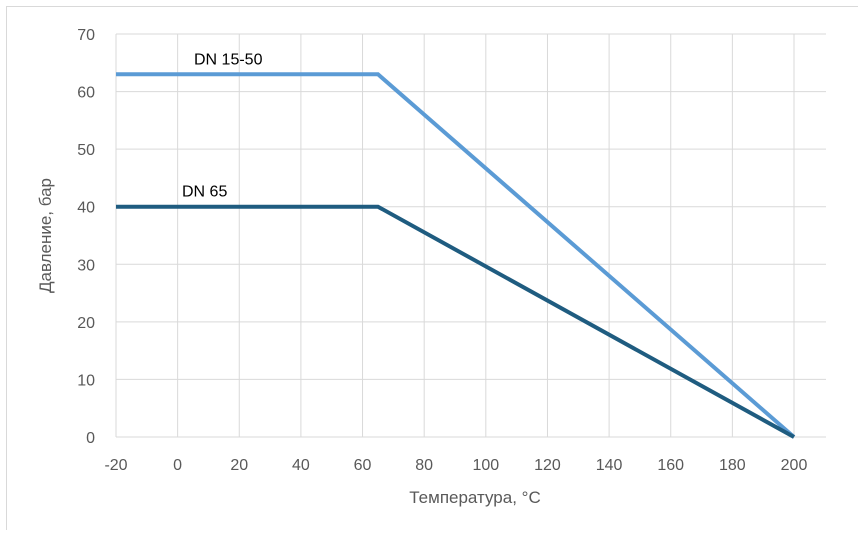  I want to click on x-tick-label: 100, so click(485, 465).